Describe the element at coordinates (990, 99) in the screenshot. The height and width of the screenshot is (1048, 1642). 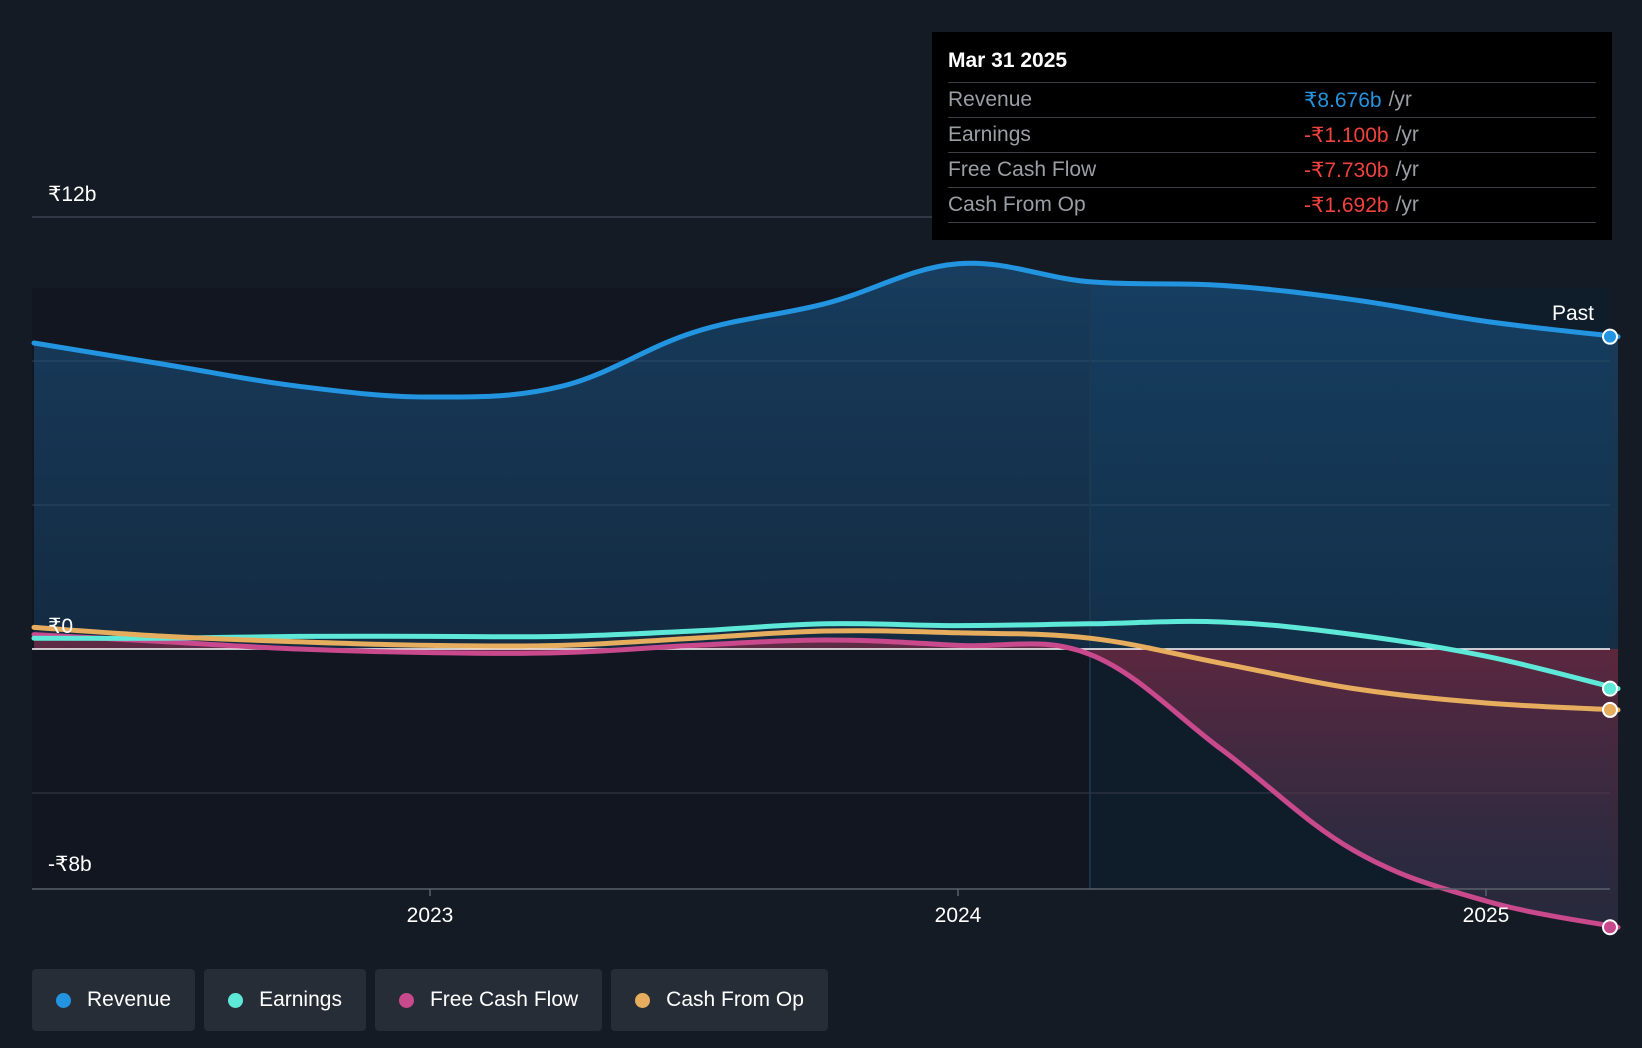
I see `tooltip-label: Revenue` at that location.